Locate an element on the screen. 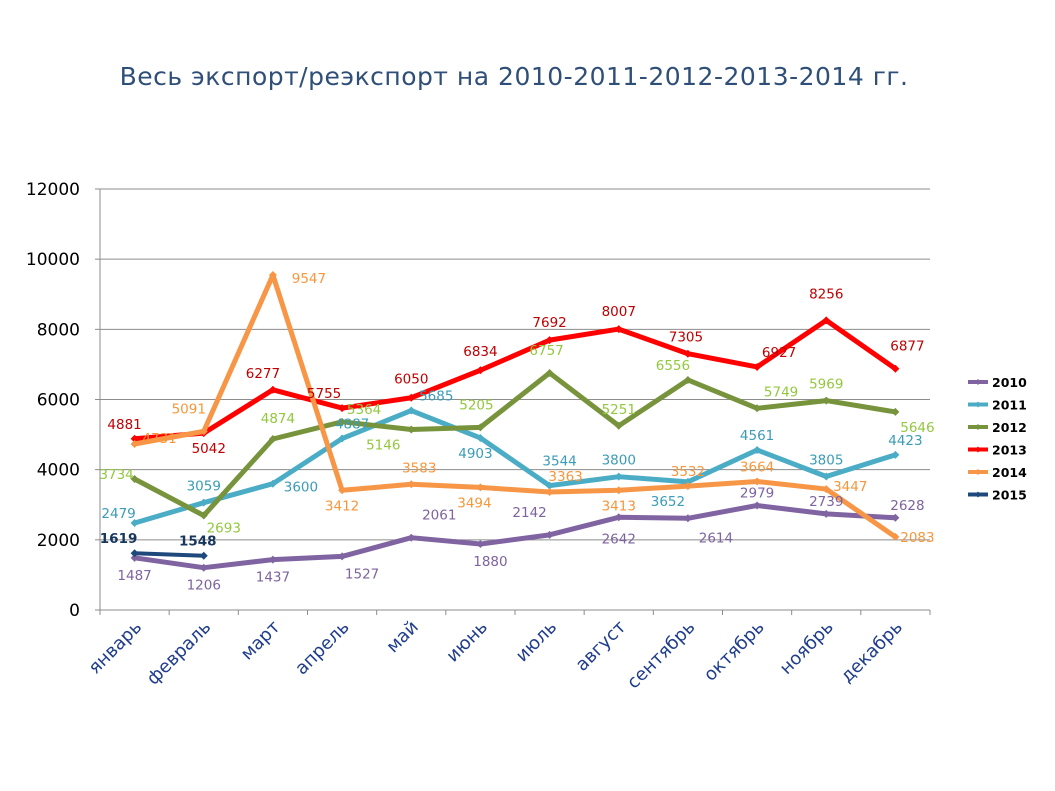 Image resolution: width=1055 pixels, height=791 pixels. data-label-2014-1: 5091 is located at coordinates (189, 409).